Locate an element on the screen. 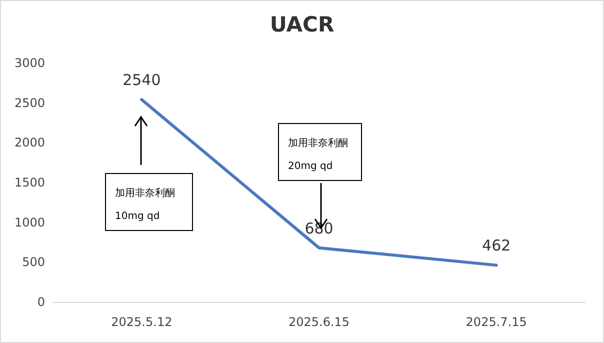 Image resolution: width=604 pixels, height=343 pixels. text: 加用非奈利酮 20mg qd is located at coordinates (318, 155).